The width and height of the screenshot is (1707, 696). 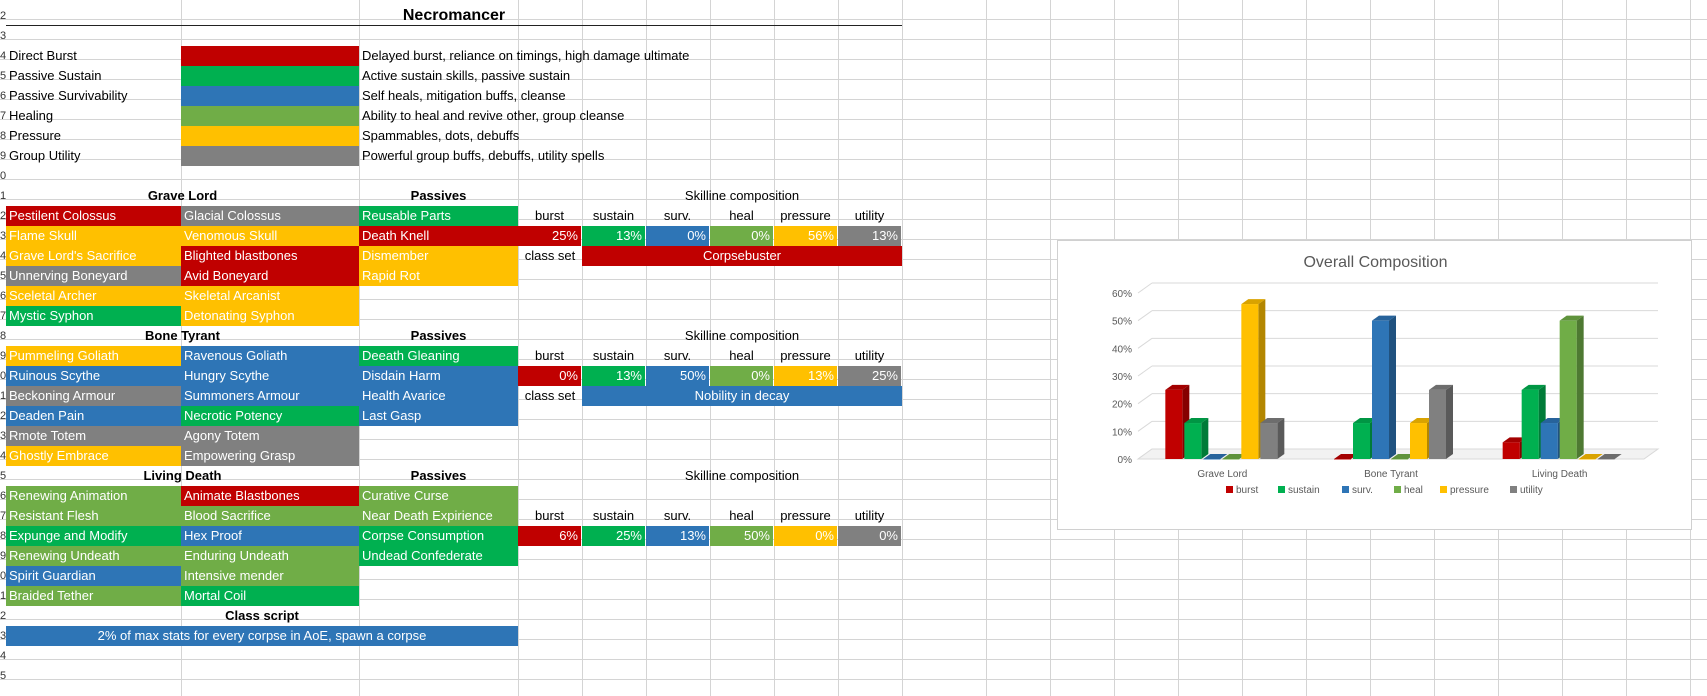 What do you see at coordinates (270, 456) in the screenshot?
I see `active-skill: Empowering Grasp` at bounding box center [270, 456].